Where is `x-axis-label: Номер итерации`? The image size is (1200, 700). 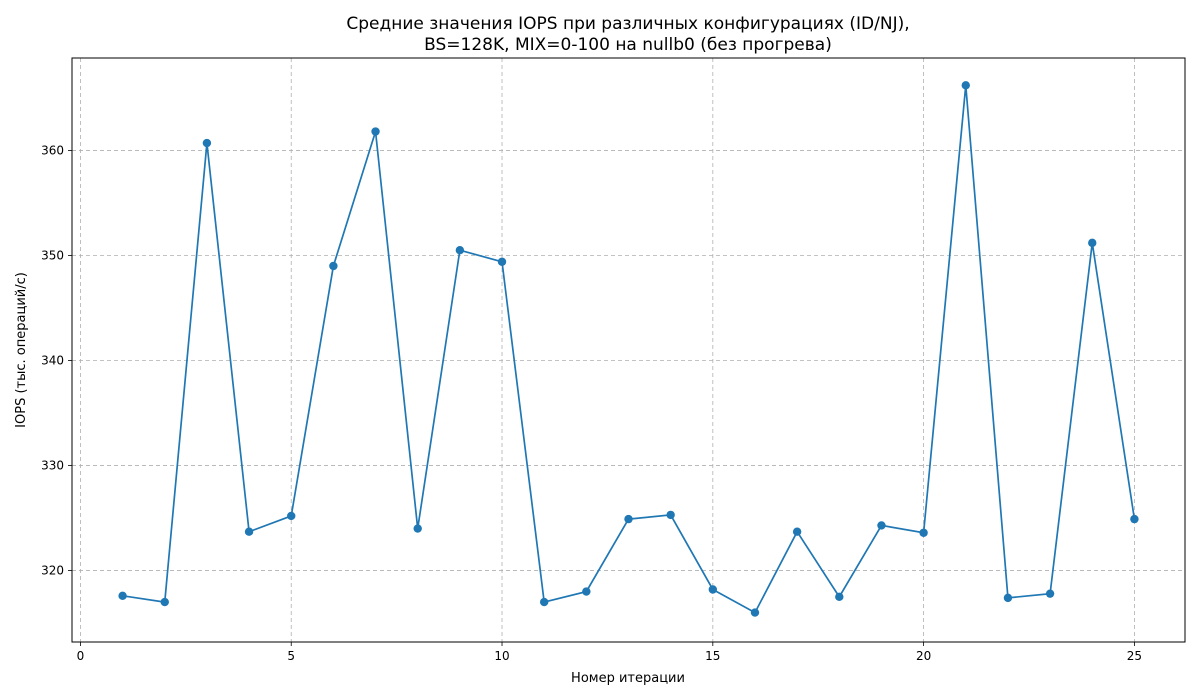 x-axis-label: Номер итерации is located at coordinates (628, 678).